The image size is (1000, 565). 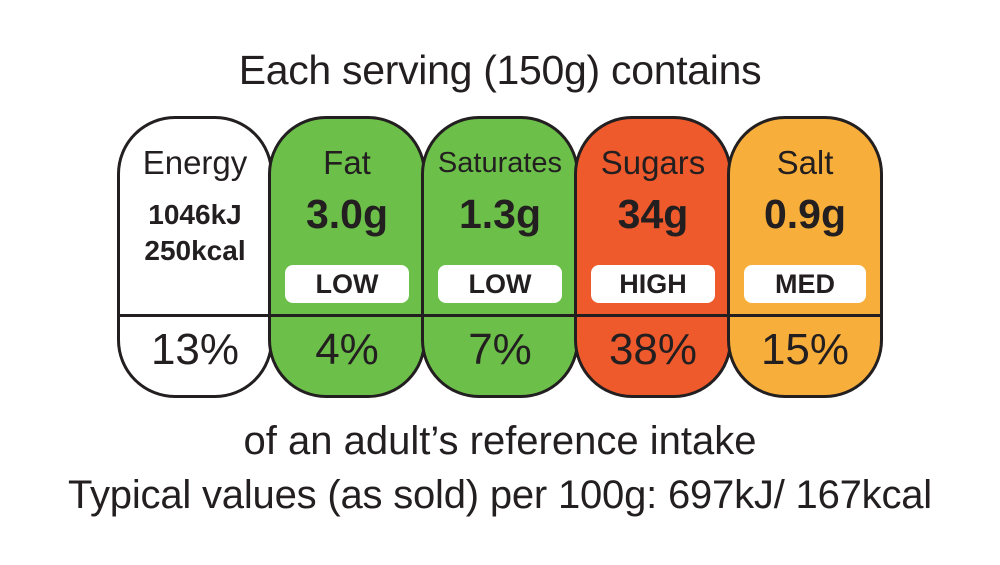 I want to click on level-badge: HIGH, so click(x=653, y=284).